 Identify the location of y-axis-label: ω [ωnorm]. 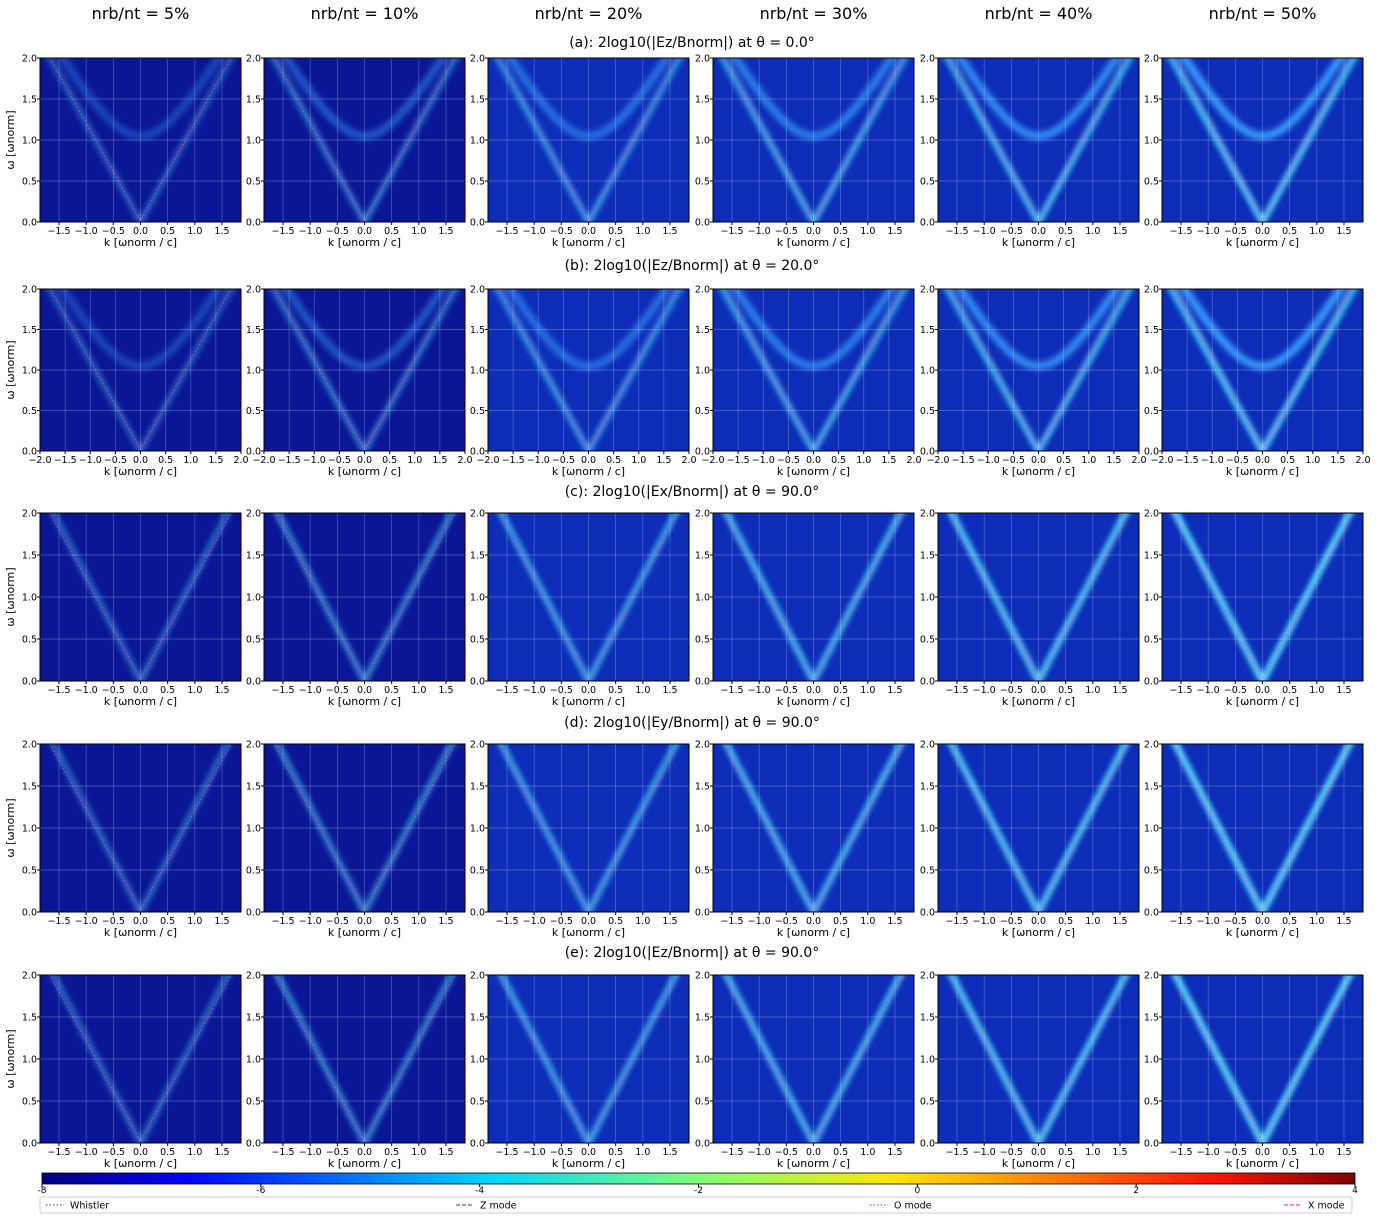
(10, 827).